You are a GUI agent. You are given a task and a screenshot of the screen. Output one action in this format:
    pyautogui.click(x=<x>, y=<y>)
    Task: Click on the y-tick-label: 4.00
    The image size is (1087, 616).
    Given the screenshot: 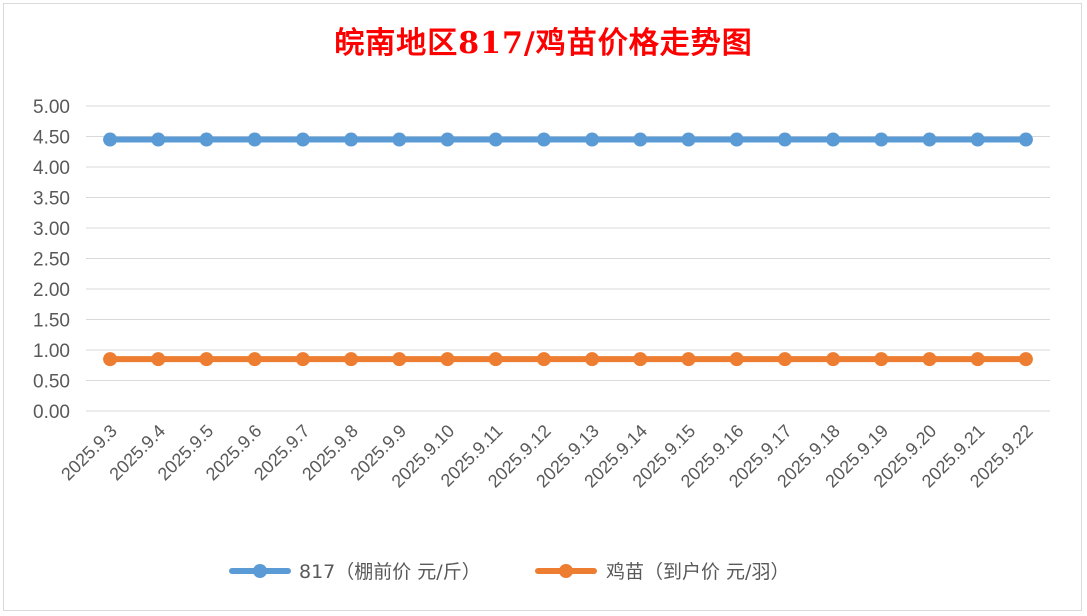 What is the action you would take?
    pyautogui.click(x=51, y=168)
    